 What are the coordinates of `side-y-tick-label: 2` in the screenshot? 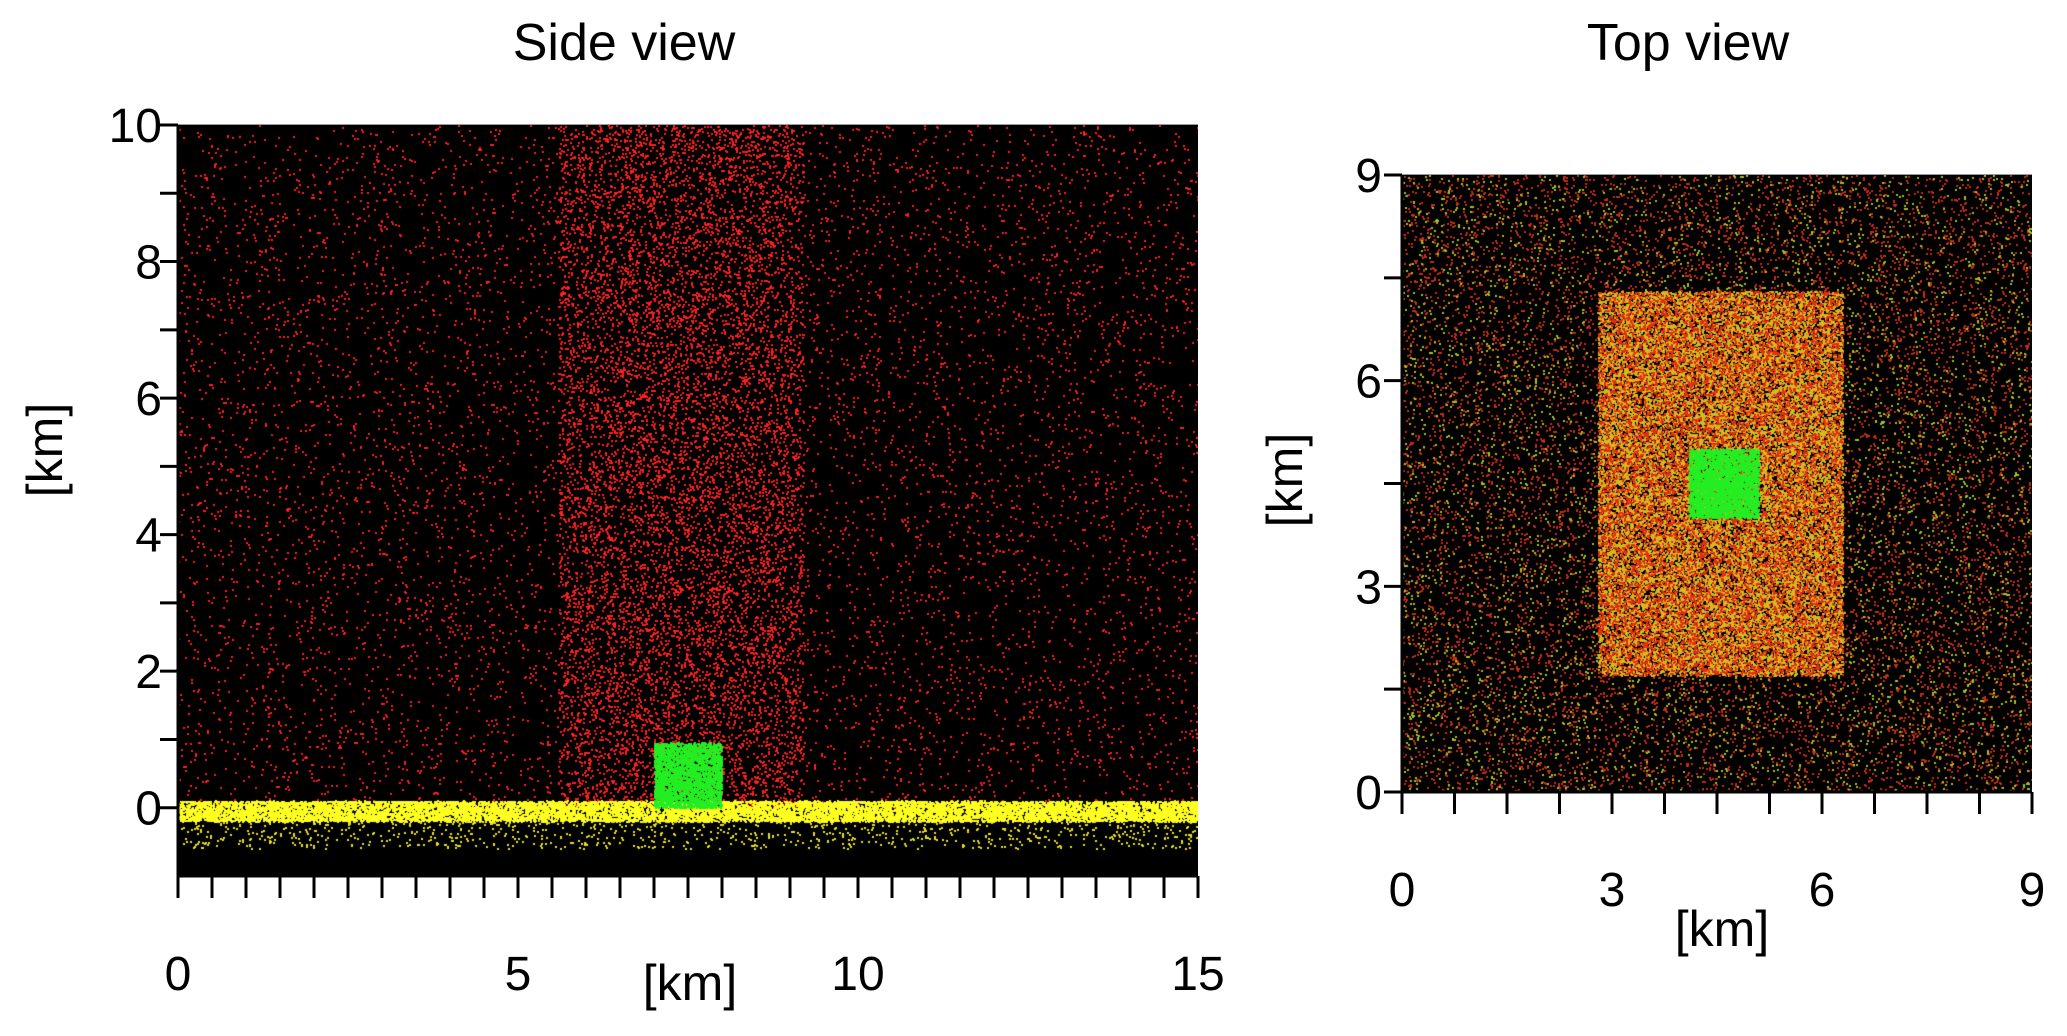 It's located at (148, 672).